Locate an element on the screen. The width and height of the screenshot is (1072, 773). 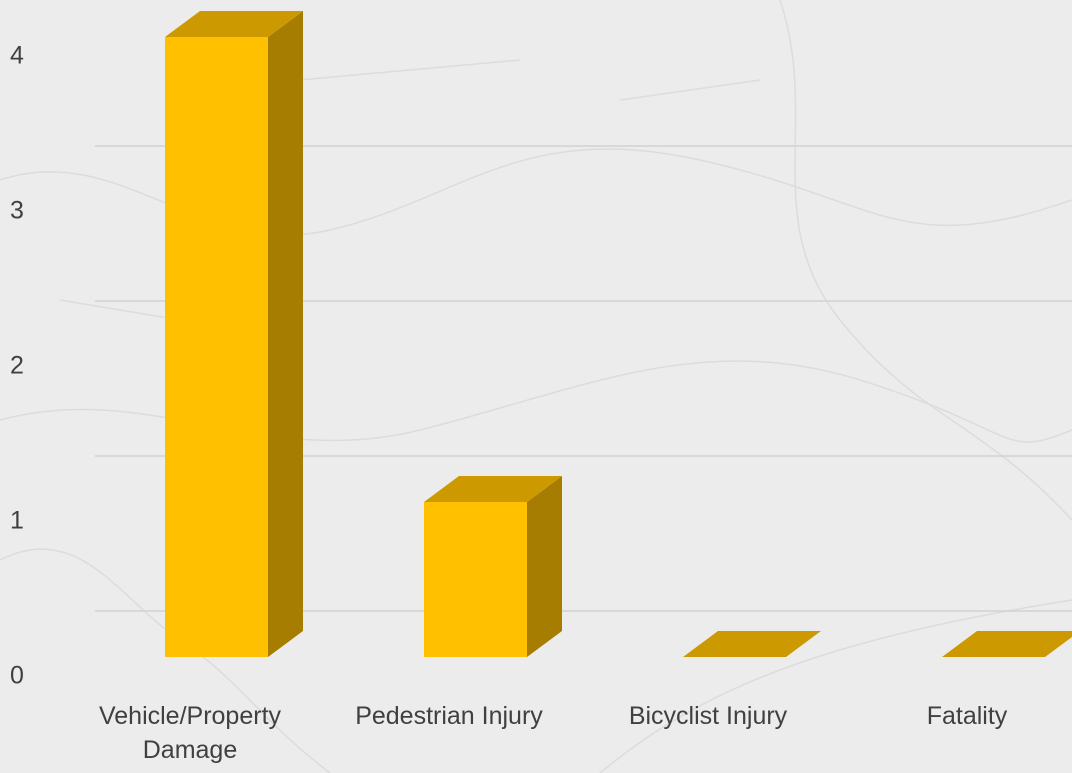
x-tick-label: Bicyclist Injury is located at coordinates (708, 716).